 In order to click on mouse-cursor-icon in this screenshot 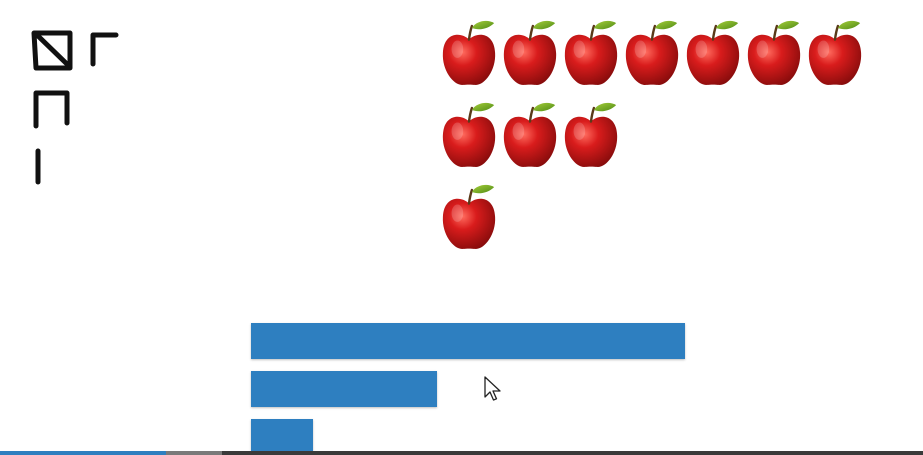, I will do `click(492, 388)`.